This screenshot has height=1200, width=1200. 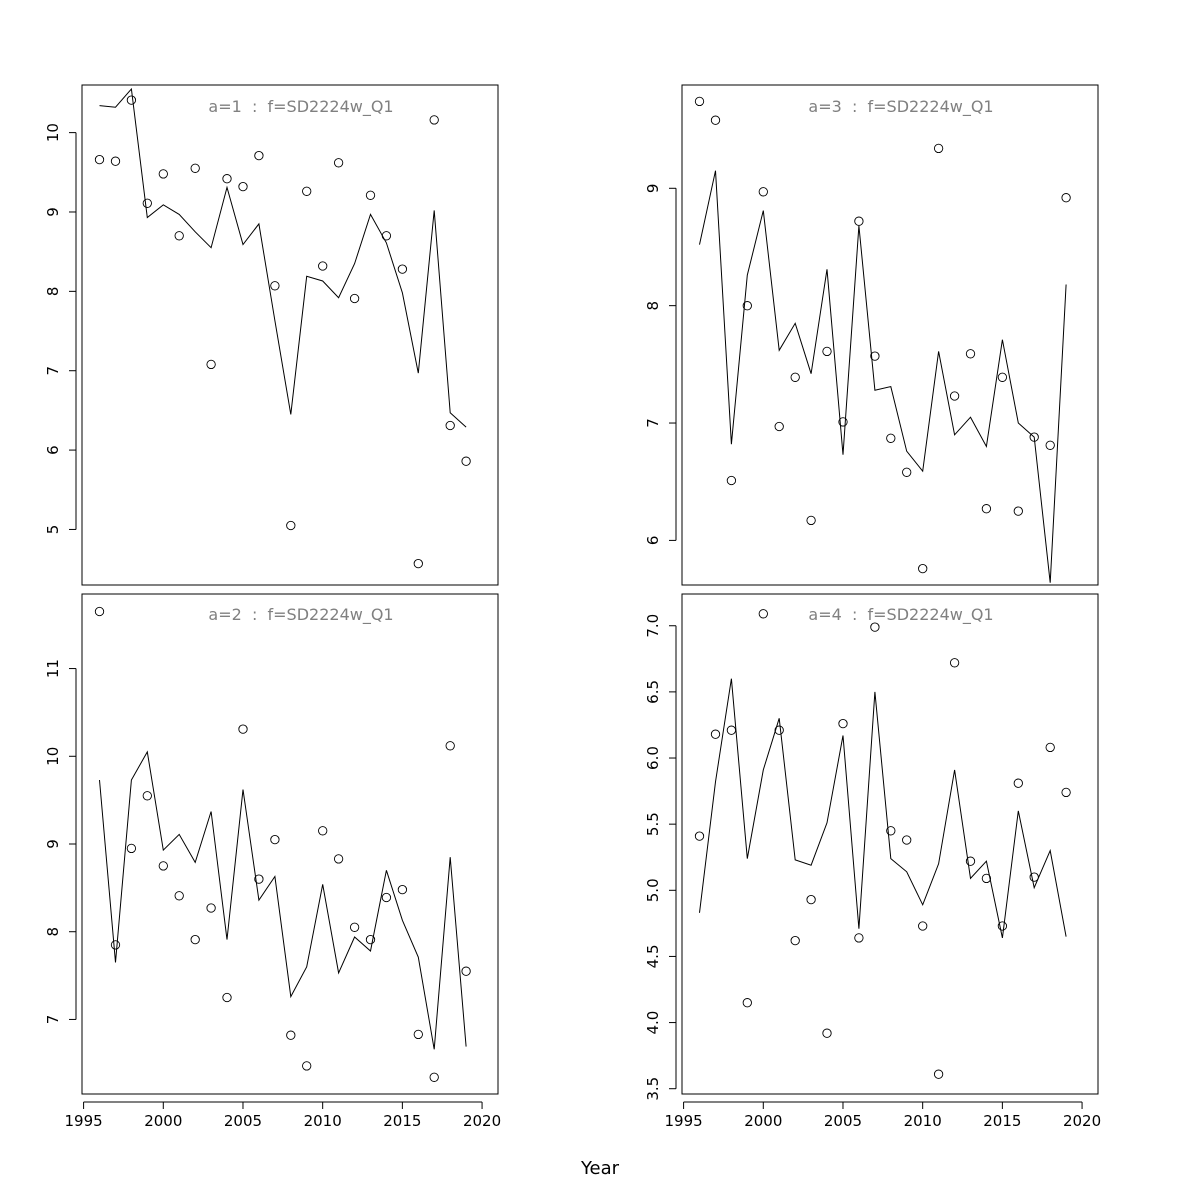 What do you see at coordinates (53, 530) in the screenshot?
I see `y-tick-label: 5` at bounding box center [53, 530].